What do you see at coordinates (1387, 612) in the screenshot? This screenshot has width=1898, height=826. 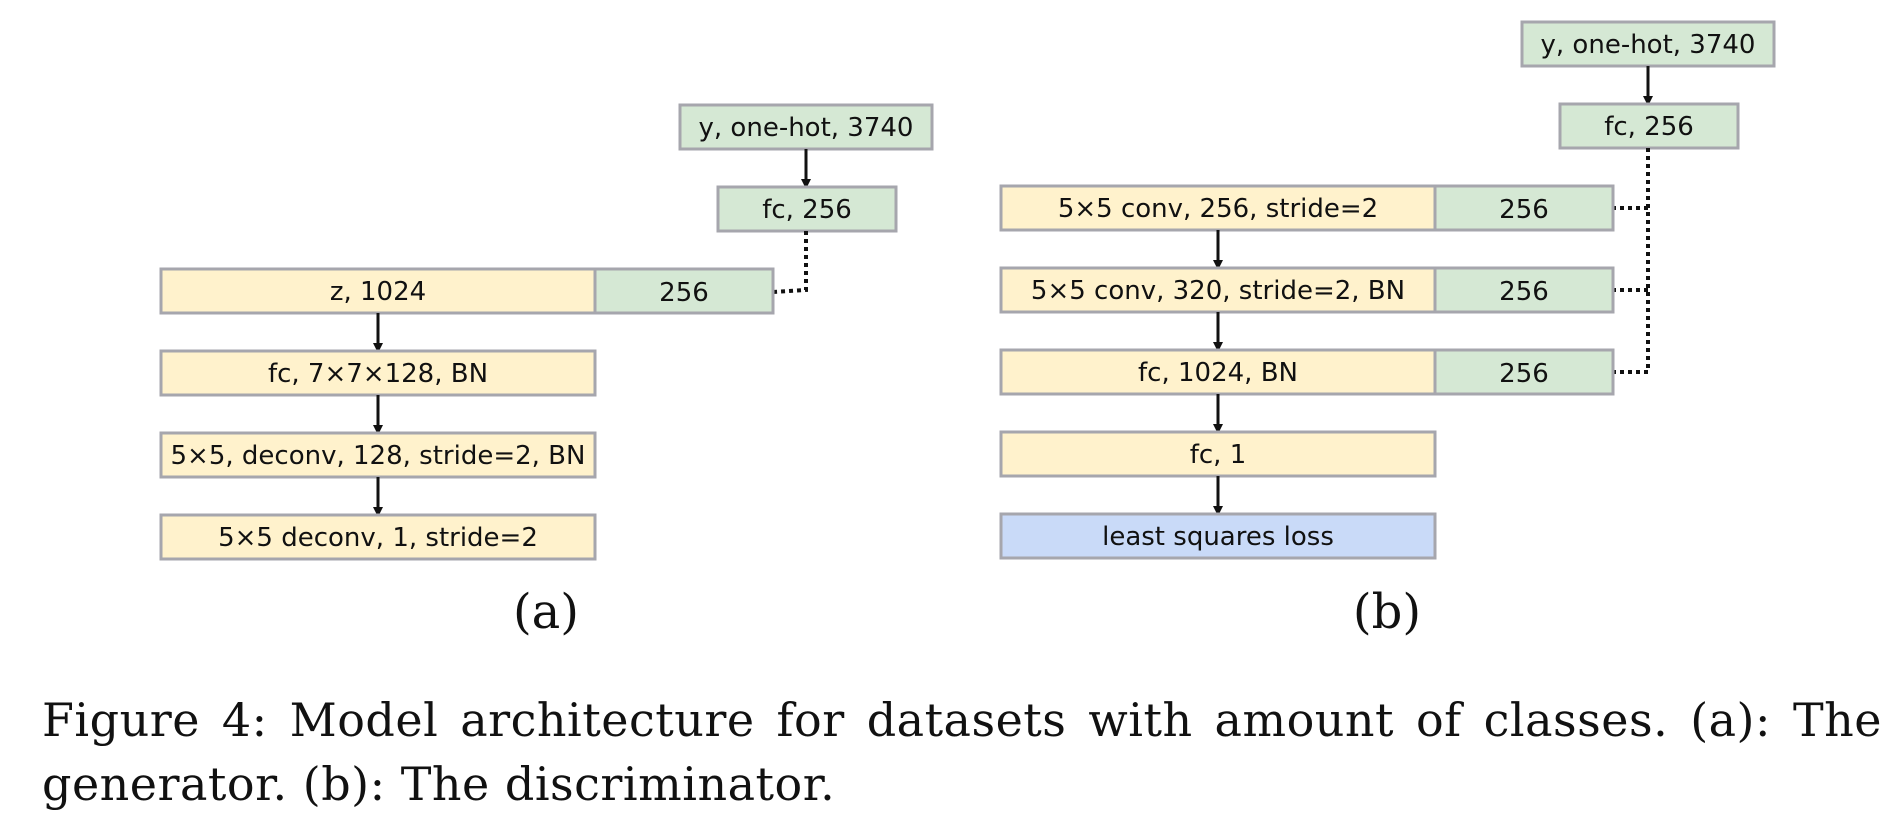 I see `disc-panel-label: (b)` at bounding box center [1387, 612].